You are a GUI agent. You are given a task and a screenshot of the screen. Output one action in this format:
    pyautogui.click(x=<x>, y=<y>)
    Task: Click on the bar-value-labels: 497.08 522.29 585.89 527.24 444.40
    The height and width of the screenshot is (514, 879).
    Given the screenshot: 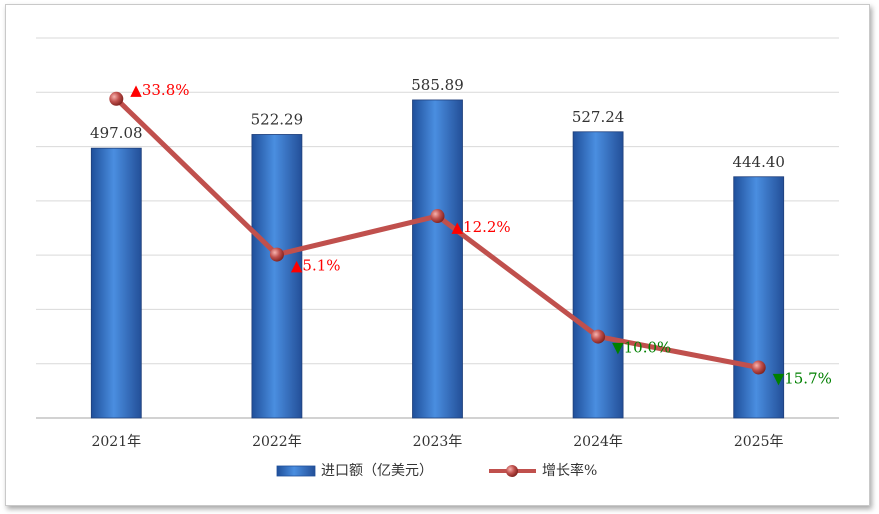 What is the action you would take?
    pyautogui.click(x=437, y=123)
    